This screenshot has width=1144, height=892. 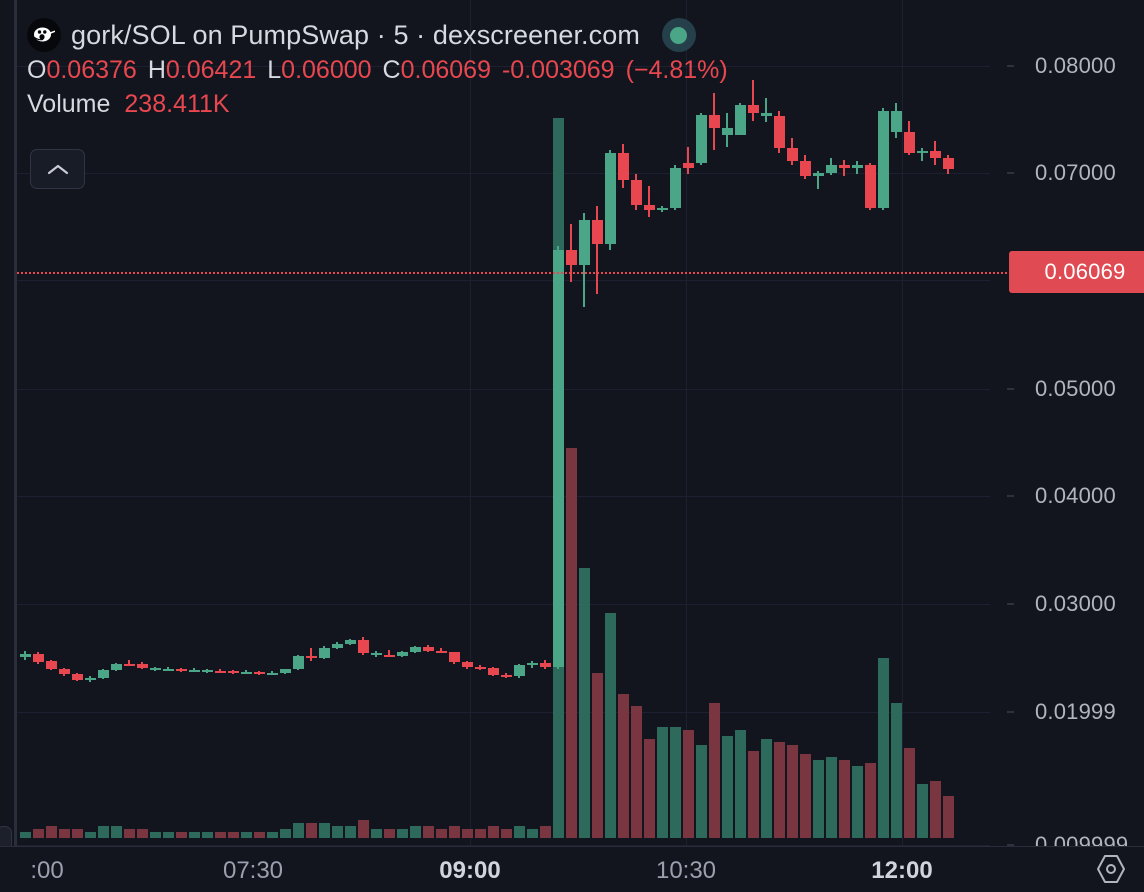 I want to click on gork-token-logo-icon, so click(x=44, y=35).